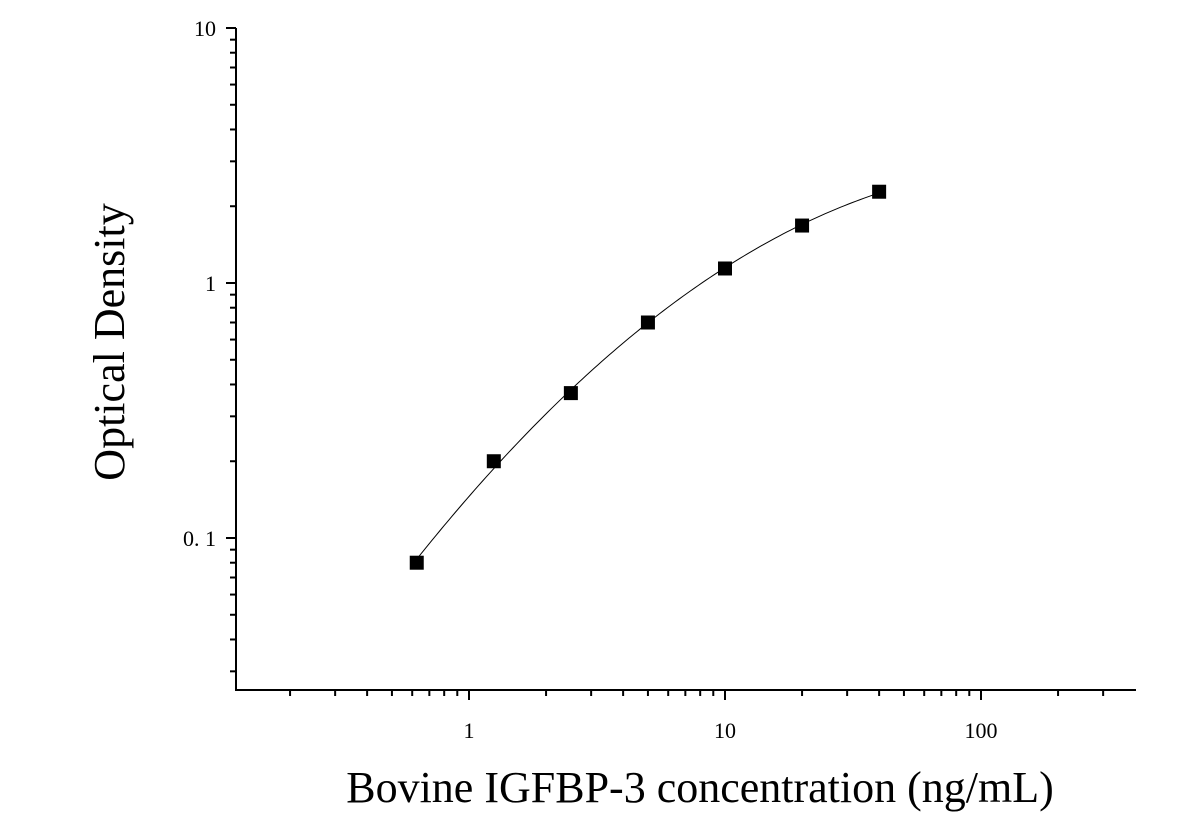 This screenshot has height=822, width=1178. I want to click on y-tick-label: 0. 1, so click(199, 538).